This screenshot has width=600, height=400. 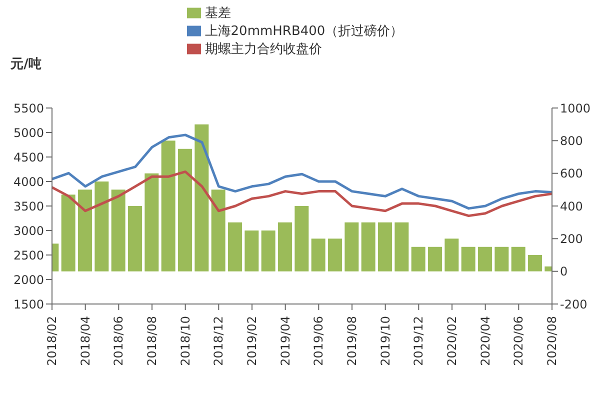 I want to click on x-tick-label: 2019/02, so click(x=252, y=341).